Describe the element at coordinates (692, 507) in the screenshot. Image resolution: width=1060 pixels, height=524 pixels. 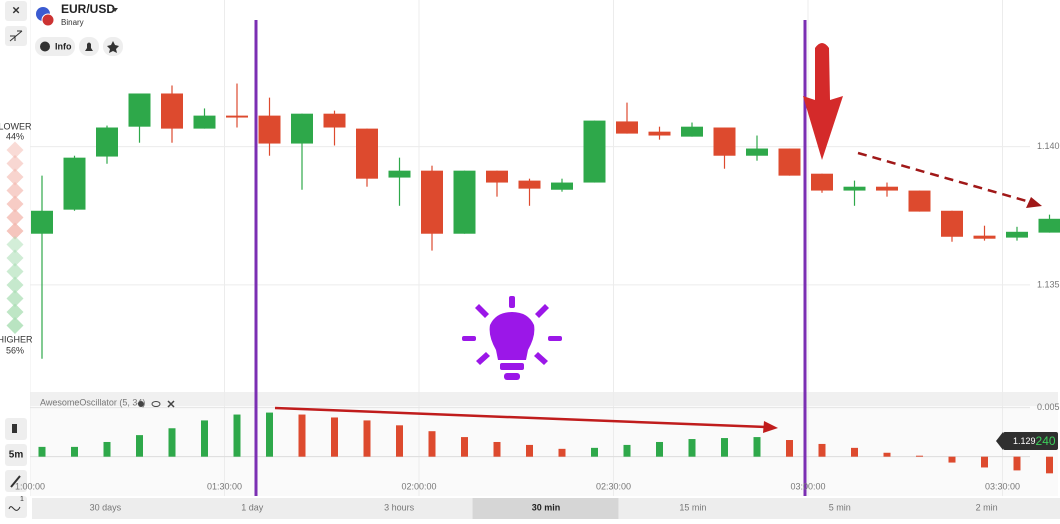
I see `period-label: 15 min` at that location.